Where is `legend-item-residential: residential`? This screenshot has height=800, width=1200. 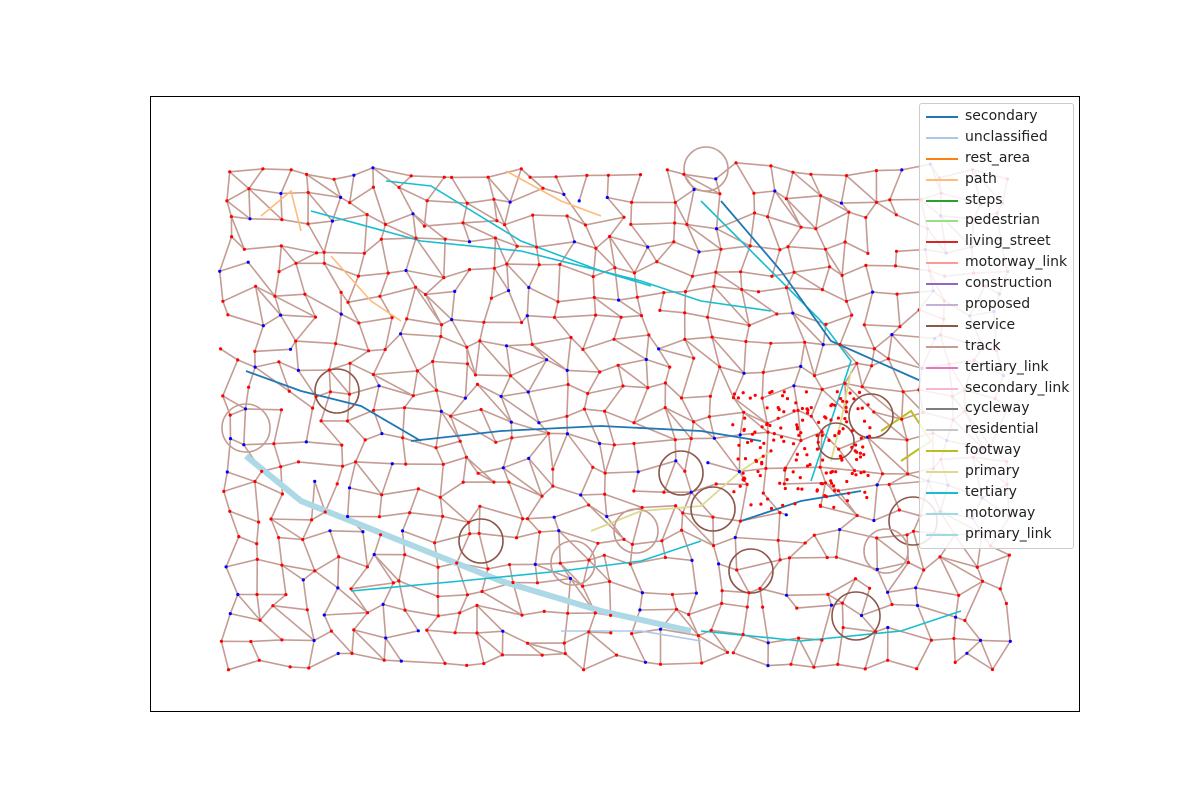 legend-item-residential: residential is located at coordinates (996, 429).